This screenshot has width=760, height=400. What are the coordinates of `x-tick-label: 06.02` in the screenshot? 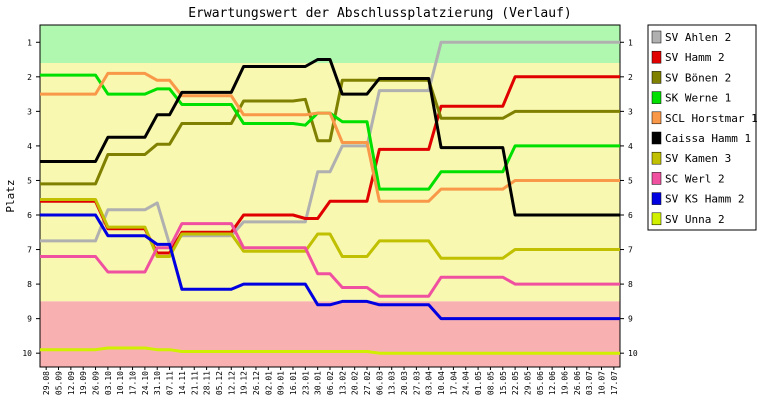 It's located at (330, 383).